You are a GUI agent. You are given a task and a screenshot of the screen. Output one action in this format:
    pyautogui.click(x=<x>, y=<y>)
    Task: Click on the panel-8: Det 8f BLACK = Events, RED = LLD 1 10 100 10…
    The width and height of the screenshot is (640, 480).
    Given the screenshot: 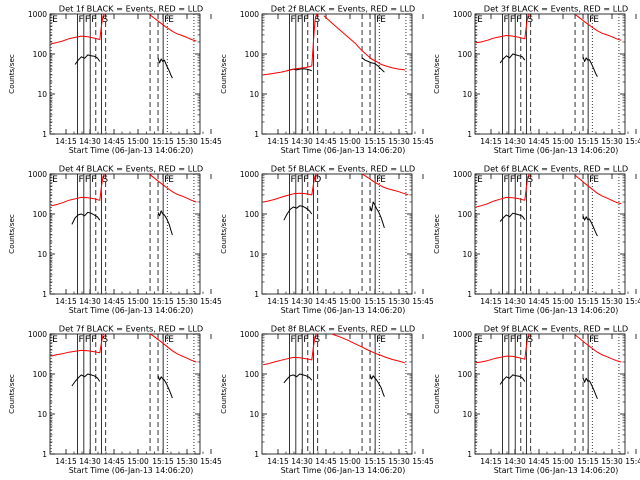 What is the action you would take?
    pyautogui.click(x=326, y=400)
    